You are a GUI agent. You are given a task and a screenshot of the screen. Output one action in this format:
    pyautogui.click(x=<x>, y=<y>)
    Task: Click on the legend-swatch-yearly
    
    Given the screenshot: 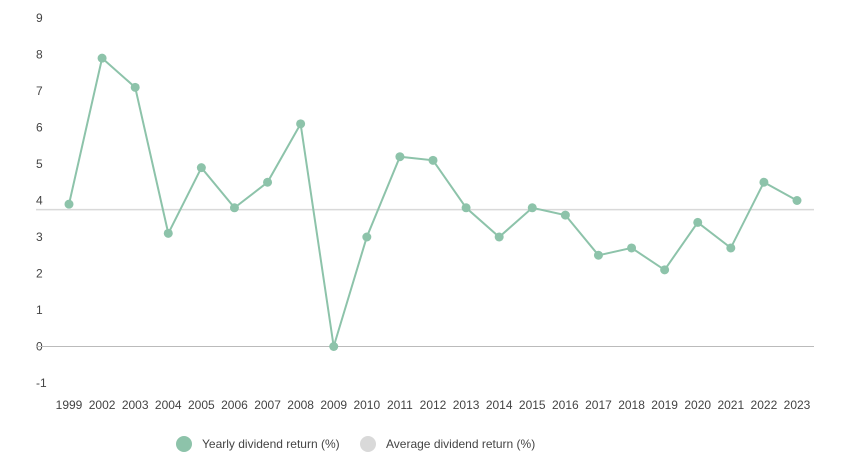 What is the action you would take?
    pyautogui.click(x=184, y=444)
    